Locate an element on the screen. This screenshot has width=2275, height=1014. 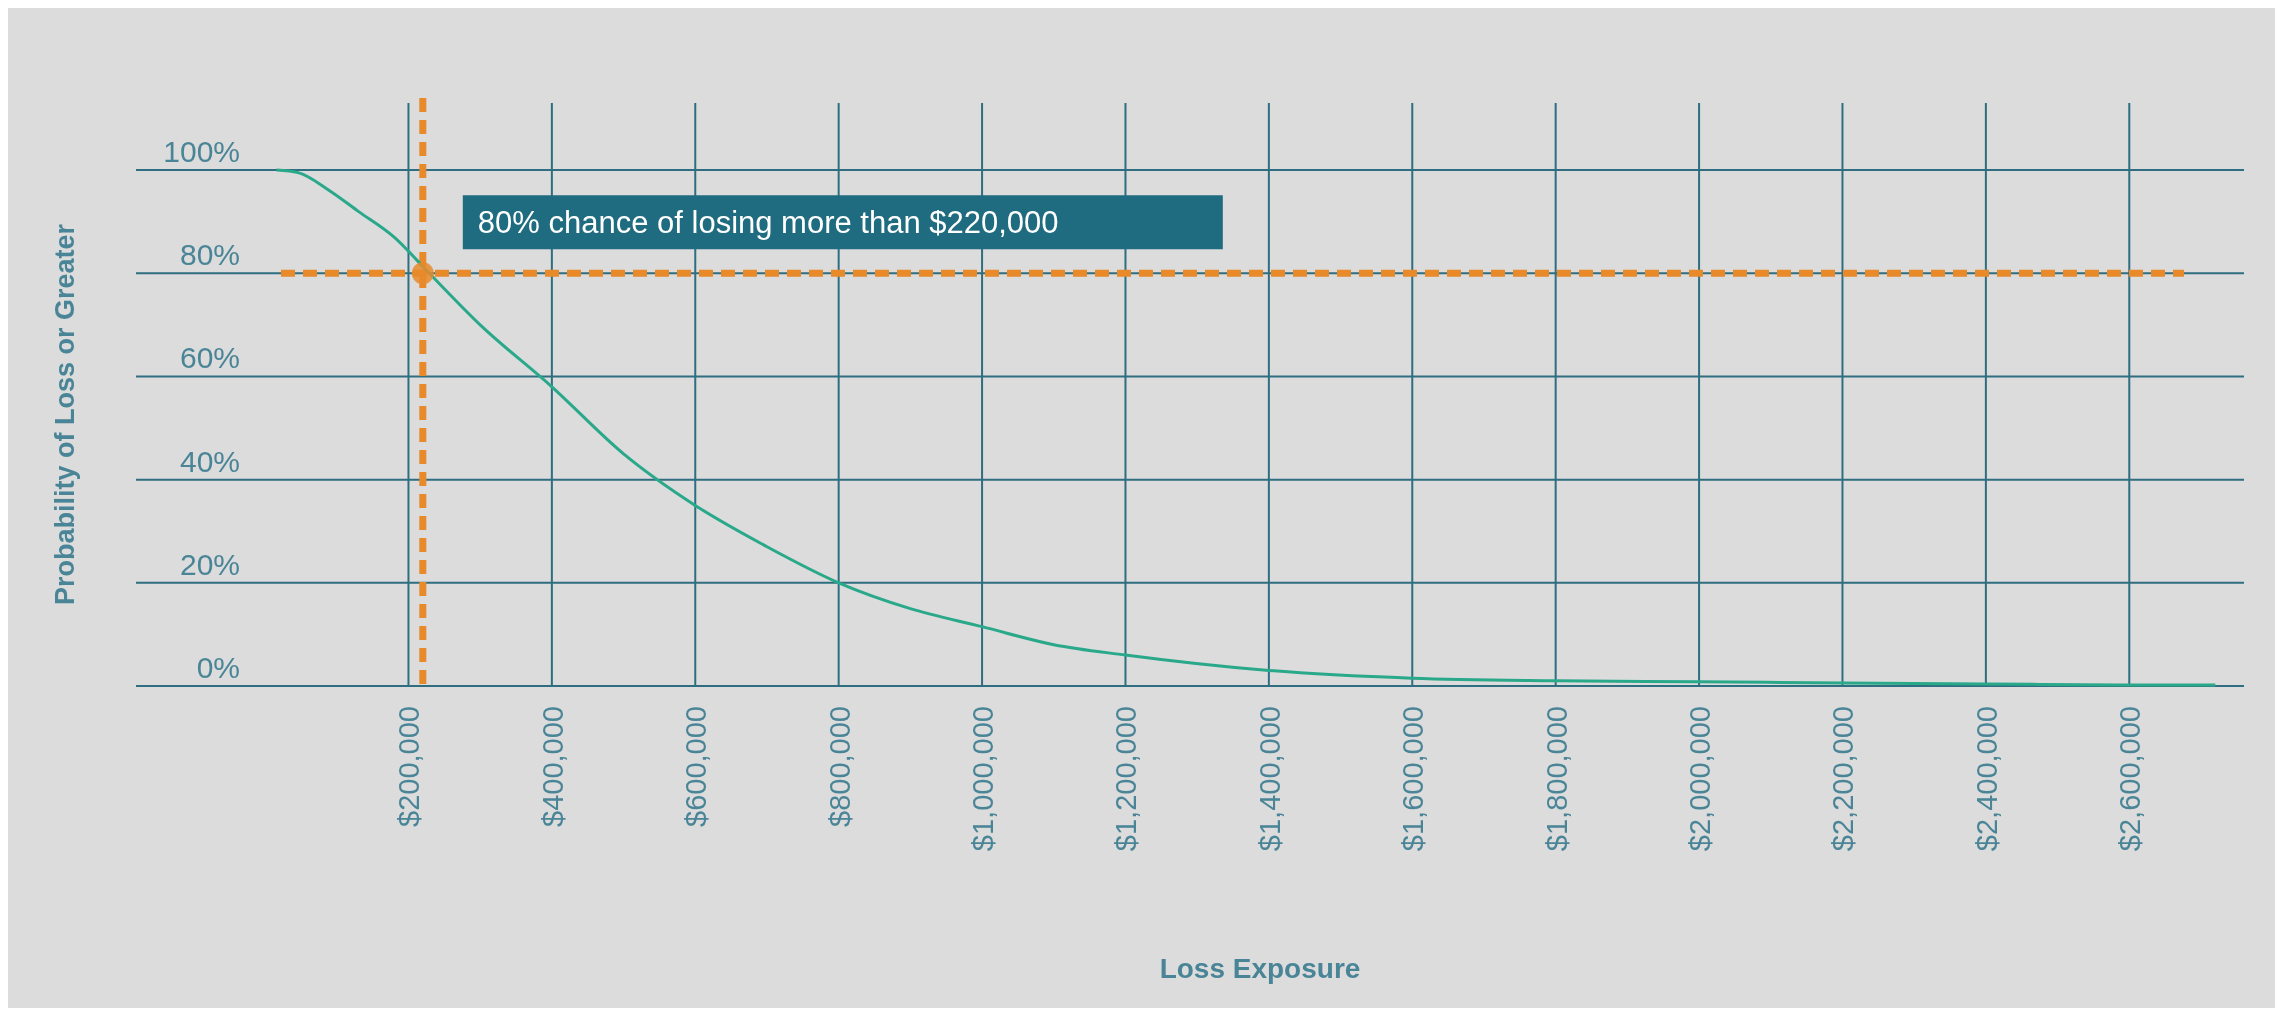
x-tick-label: $1,600,000 is located at coordinates (1413, 779).